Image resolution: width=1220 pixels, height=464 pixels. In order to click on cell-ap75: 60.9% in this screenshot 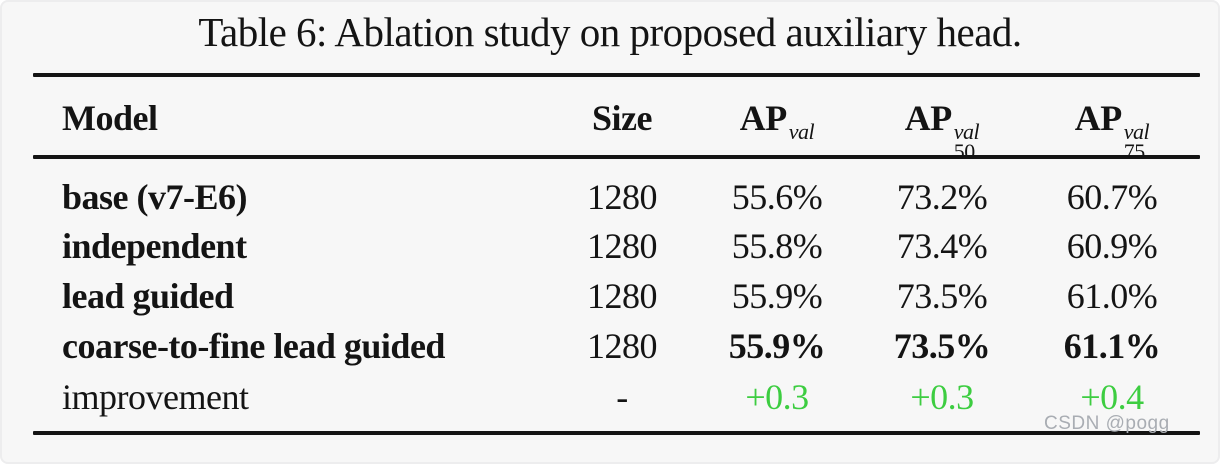, I will do `click(1112, 246)`.